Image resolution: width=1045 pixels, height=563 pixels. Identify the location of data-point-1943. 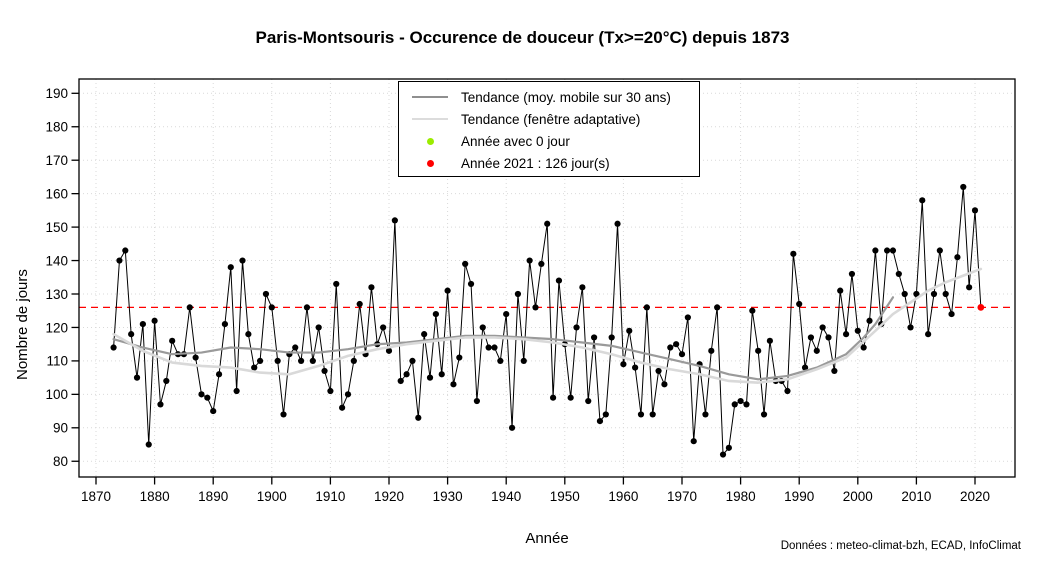
(523, 360).